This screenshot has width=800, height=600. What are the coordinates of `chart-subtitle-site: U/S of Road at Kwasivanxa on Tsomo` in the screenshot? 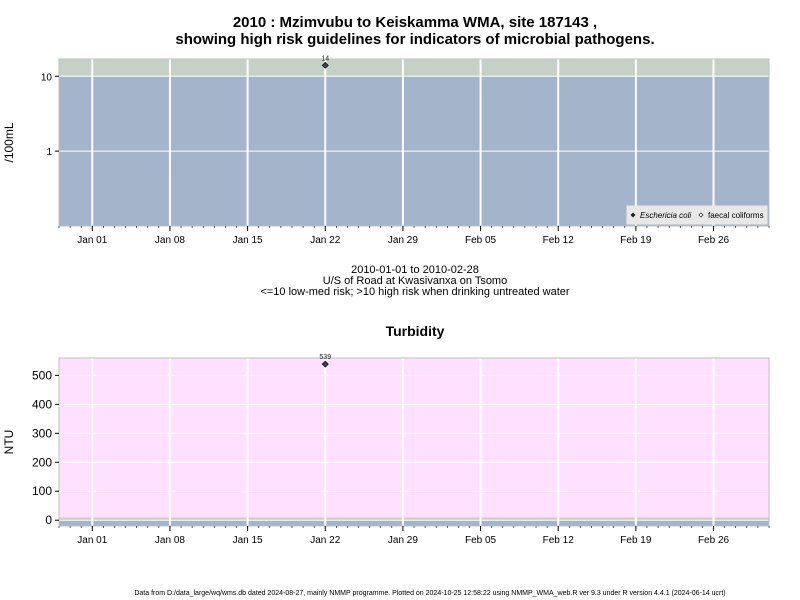 It's located at (415, 281).